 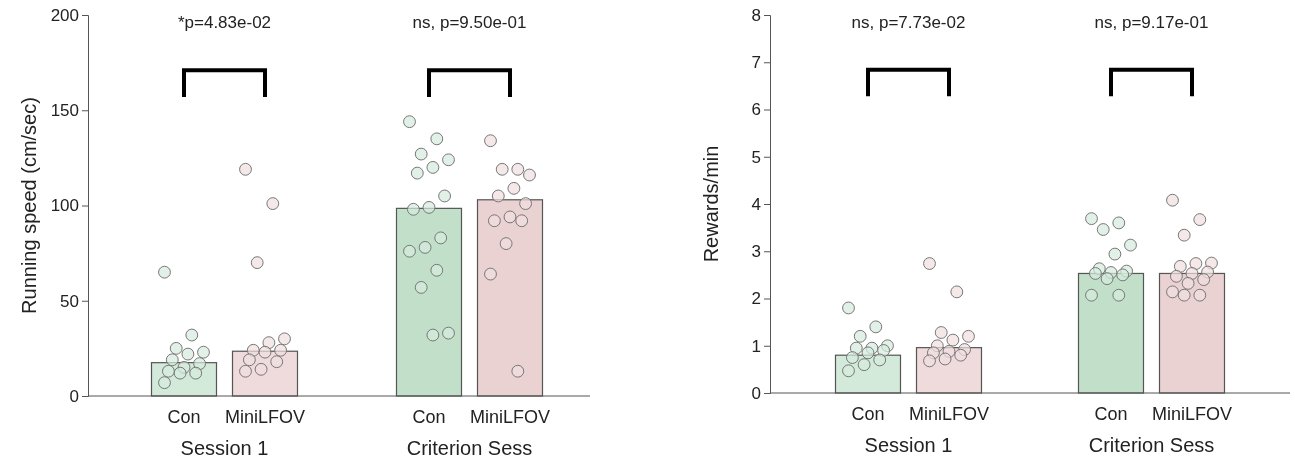 What do you see at coordinates (29, 205) in the screenshot?
I see `y-axis-title: Running speed (cm/sec)` at bounding box center [29, 205].